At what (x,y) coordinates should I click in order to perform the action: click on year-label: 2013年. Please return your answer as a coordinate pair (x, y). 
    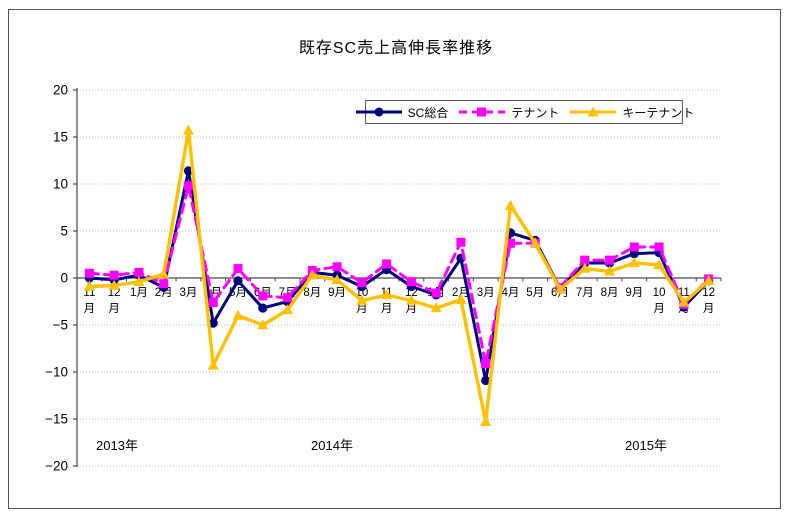
    Looking at the image, I should click on (117, 445).